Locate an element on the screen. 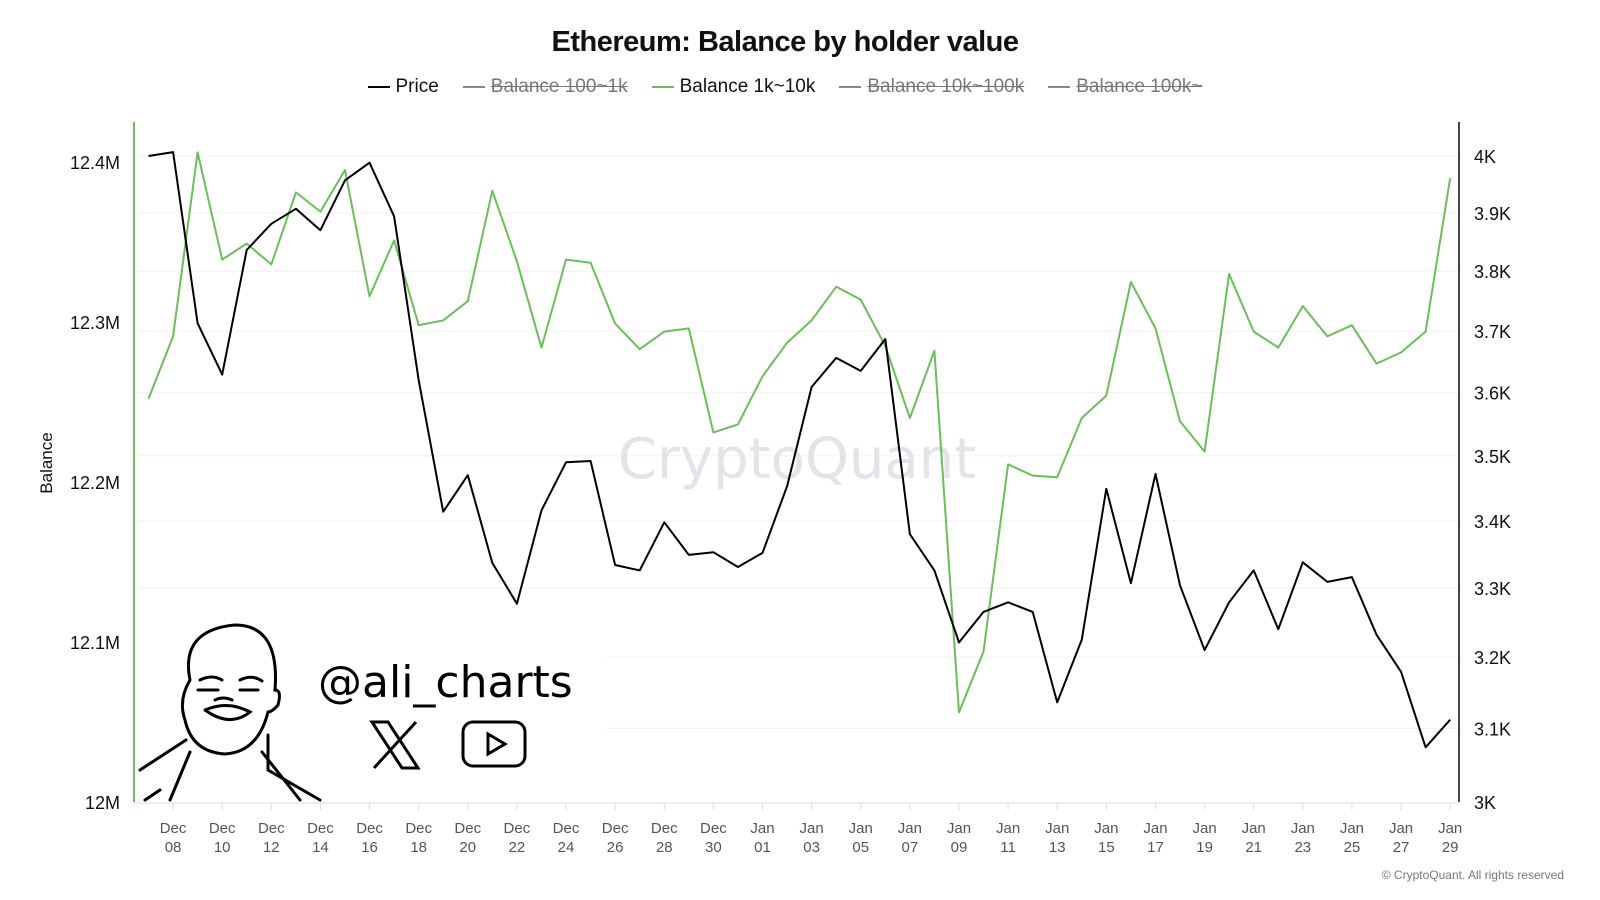 This screenshot has height=900, width=1600. left-tick-label: 12.3M is located at coordinates (95, 323).